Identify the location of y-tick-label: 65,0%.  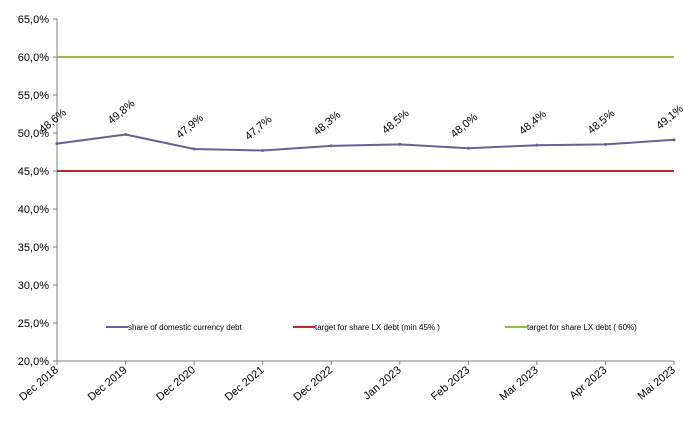
(33, 20).